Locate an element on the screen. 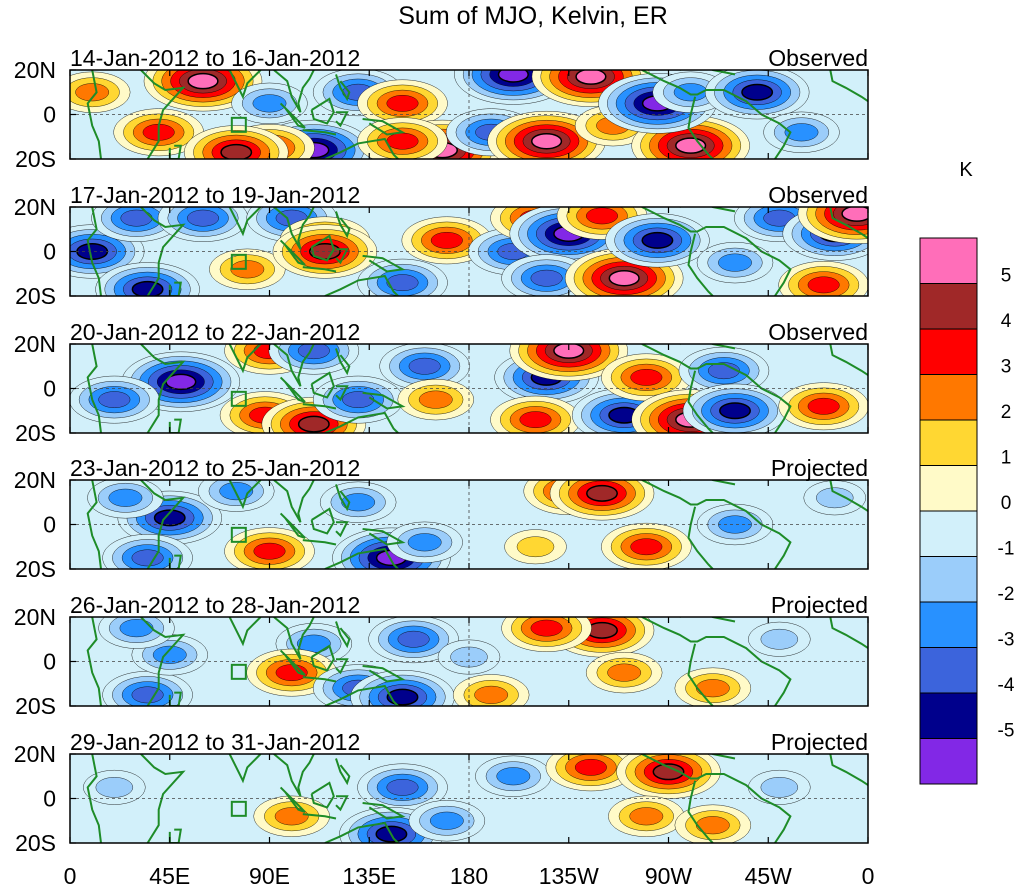 This screenshot has height=889, width=1015. panel-period: 23-Jan-2012 to 25-Jan-2012 is located at coordinates (215, 468).